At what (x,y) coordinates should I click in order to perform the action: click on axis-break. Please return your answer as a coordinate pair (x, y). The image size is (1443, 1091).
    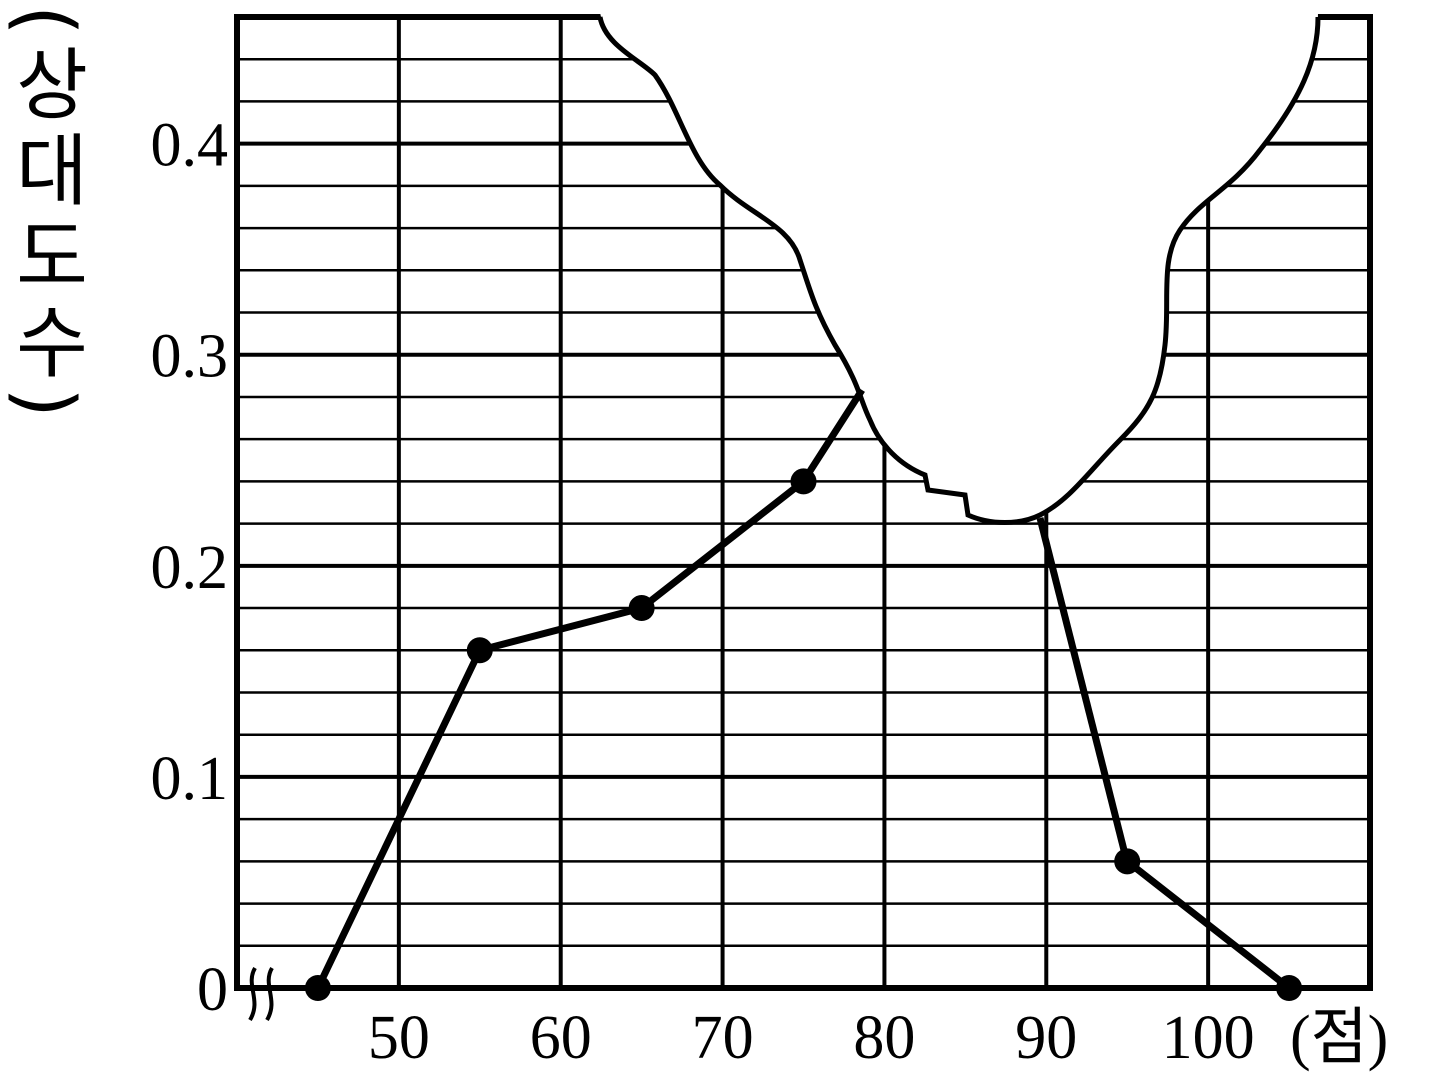
    Looking at the image, I should click on (261, 994).